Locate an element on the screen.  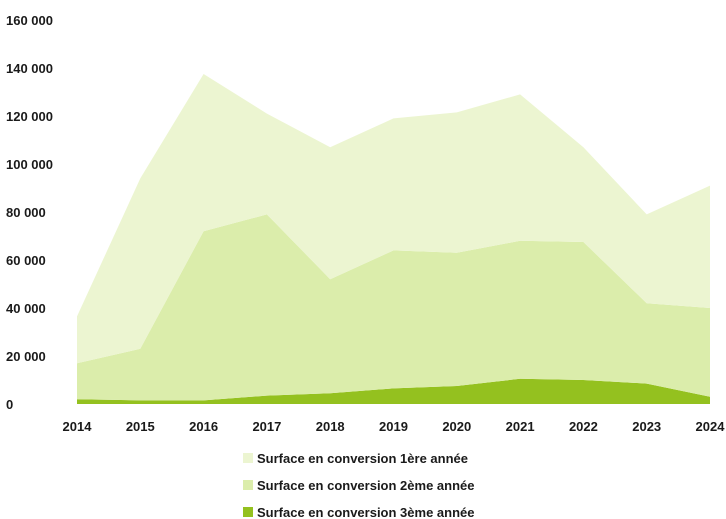
y-tick-label: 80 000 is located at coordinates (26, 212).